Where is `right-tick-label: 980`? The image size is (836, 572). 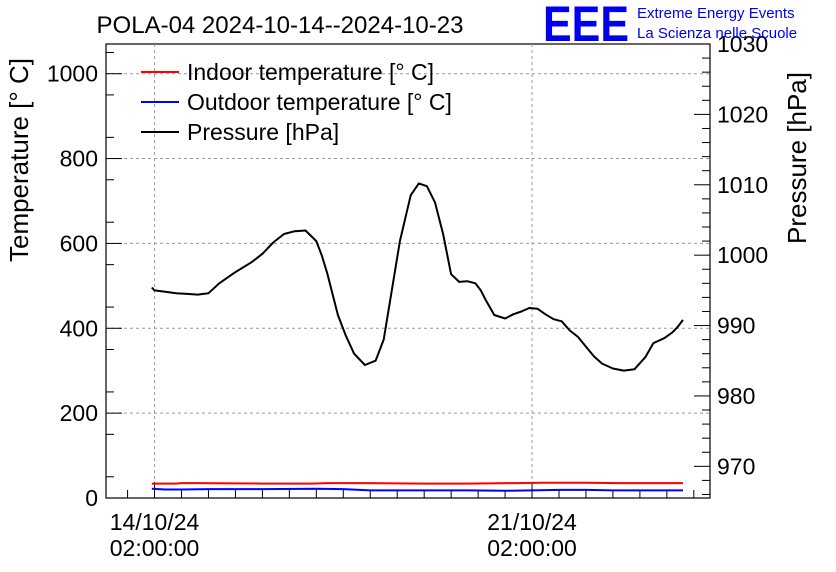
right-tick-label: 980 is located at coordinates (736, 396).